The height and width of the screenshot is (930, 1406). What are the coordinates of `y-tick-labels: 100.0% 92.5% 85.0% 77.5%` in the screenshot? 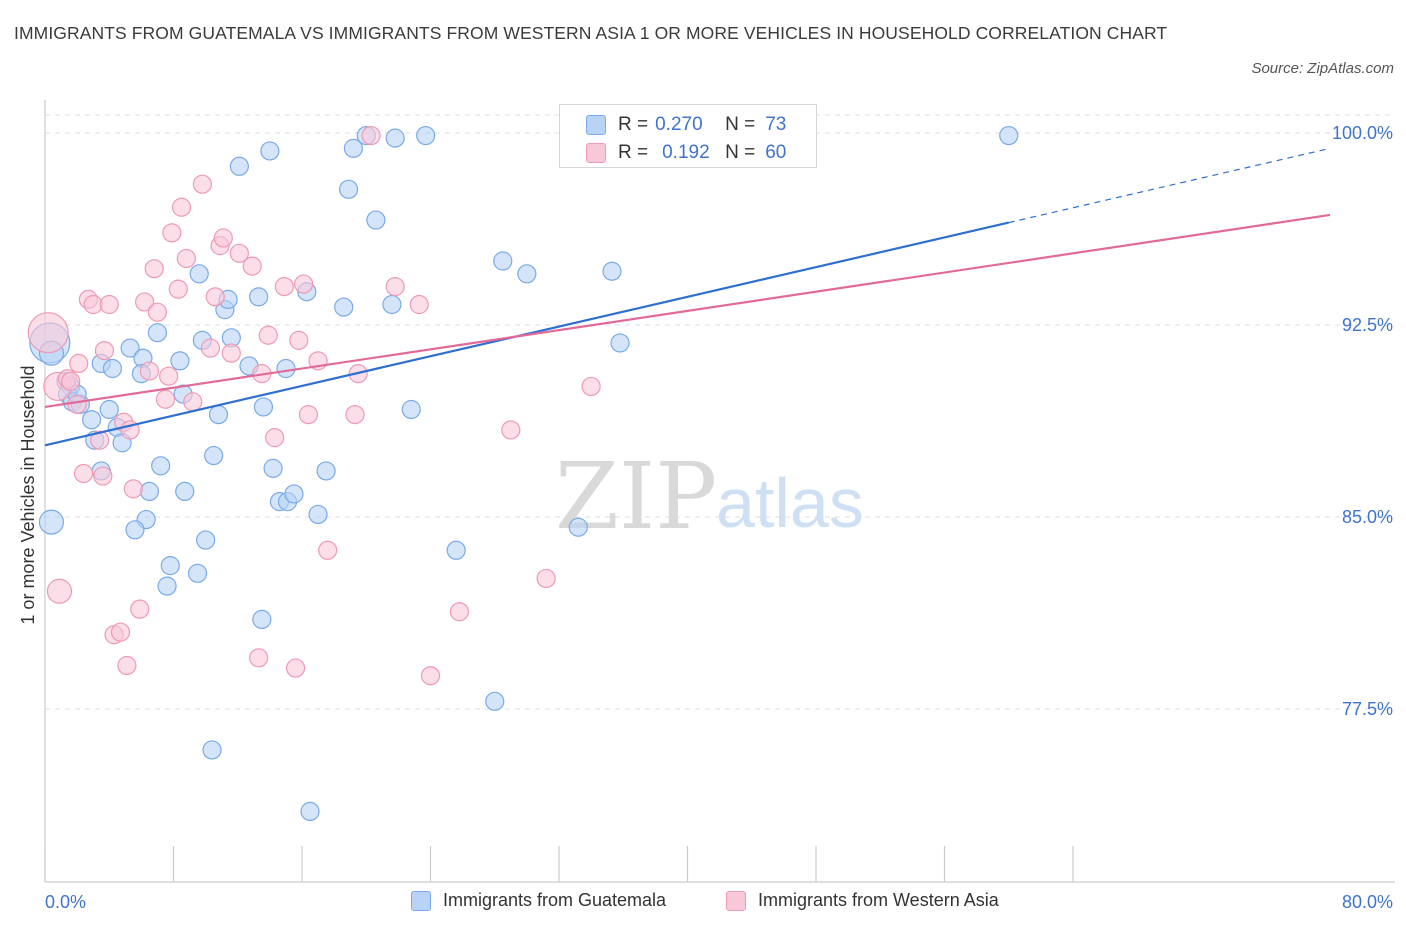 It's located at (1362, 421).